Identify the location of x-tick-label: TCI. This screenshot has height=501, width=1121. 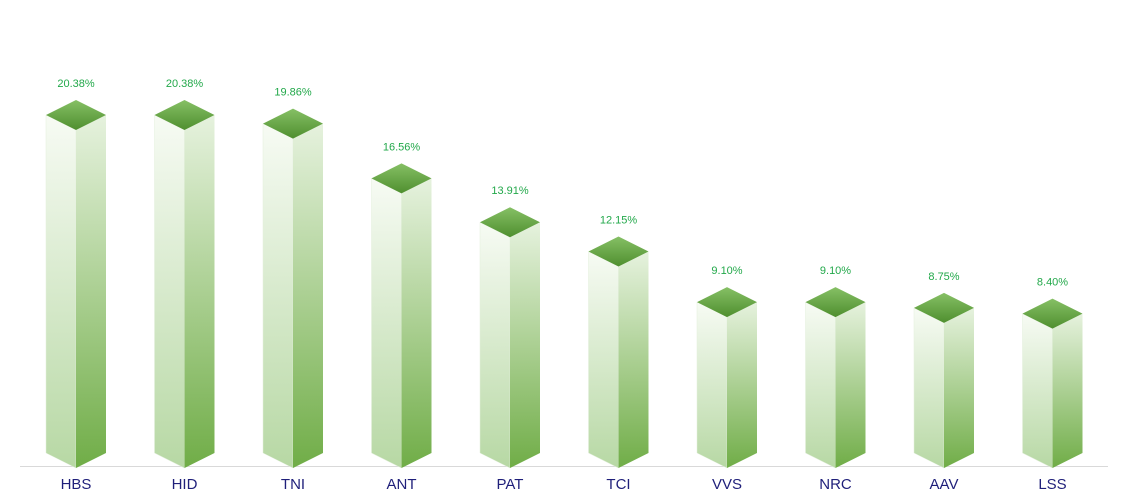
(618, 484).